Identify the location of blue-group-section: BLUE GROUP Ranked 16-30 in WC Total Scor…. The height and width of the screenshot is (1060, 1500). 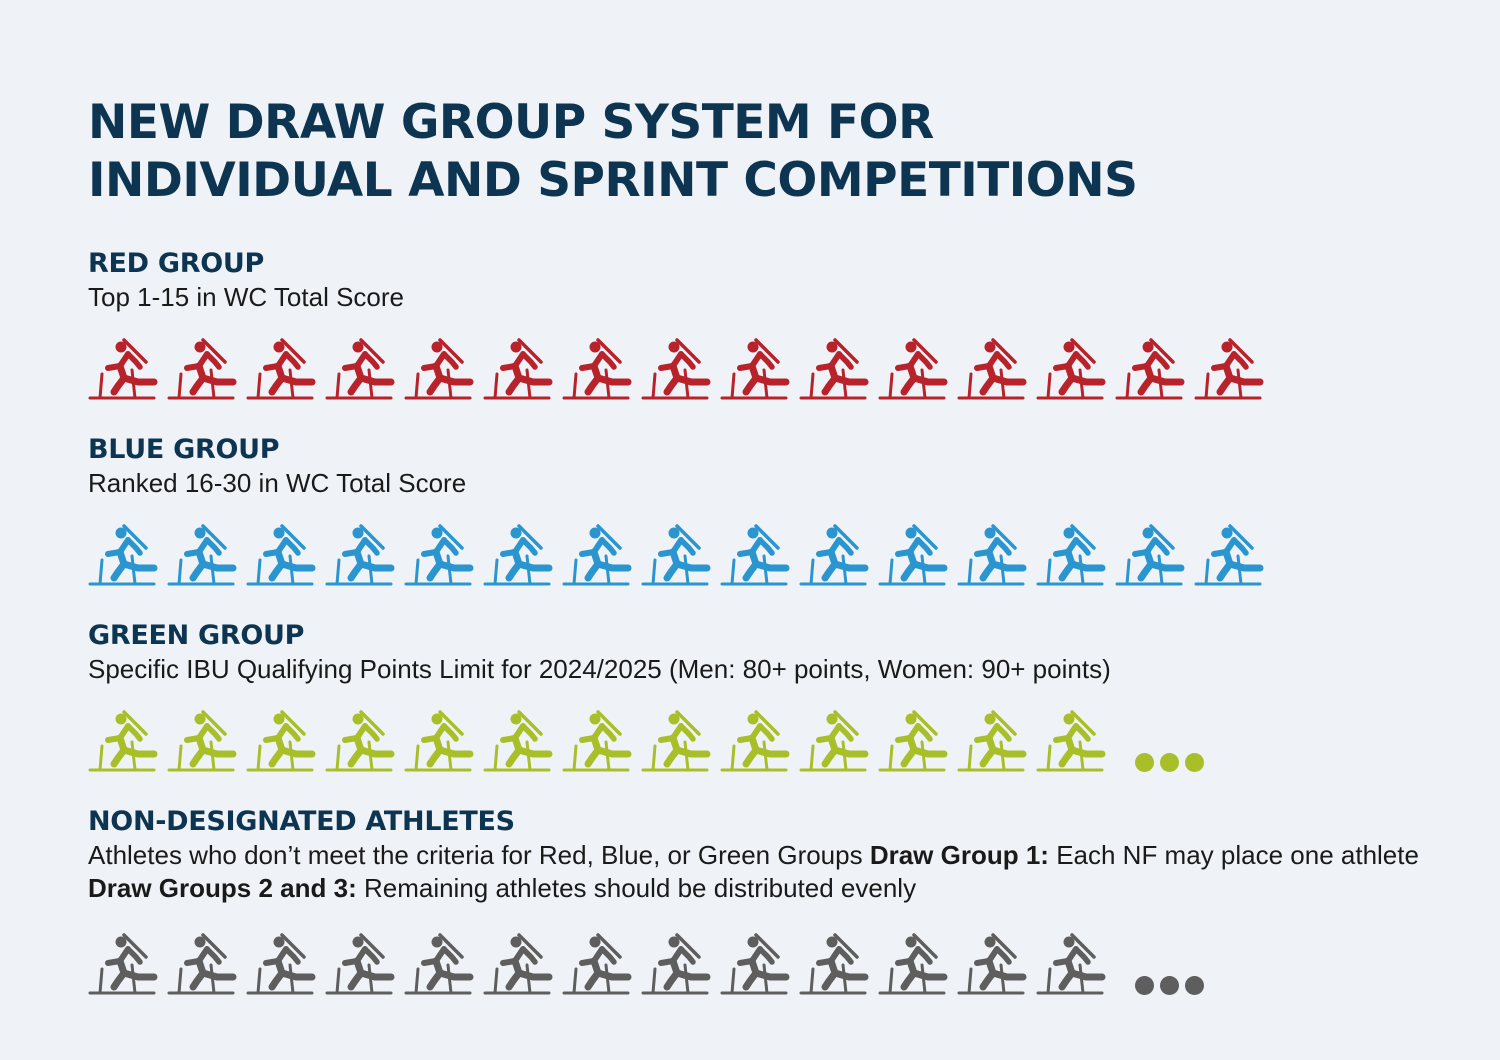
(758, 511).